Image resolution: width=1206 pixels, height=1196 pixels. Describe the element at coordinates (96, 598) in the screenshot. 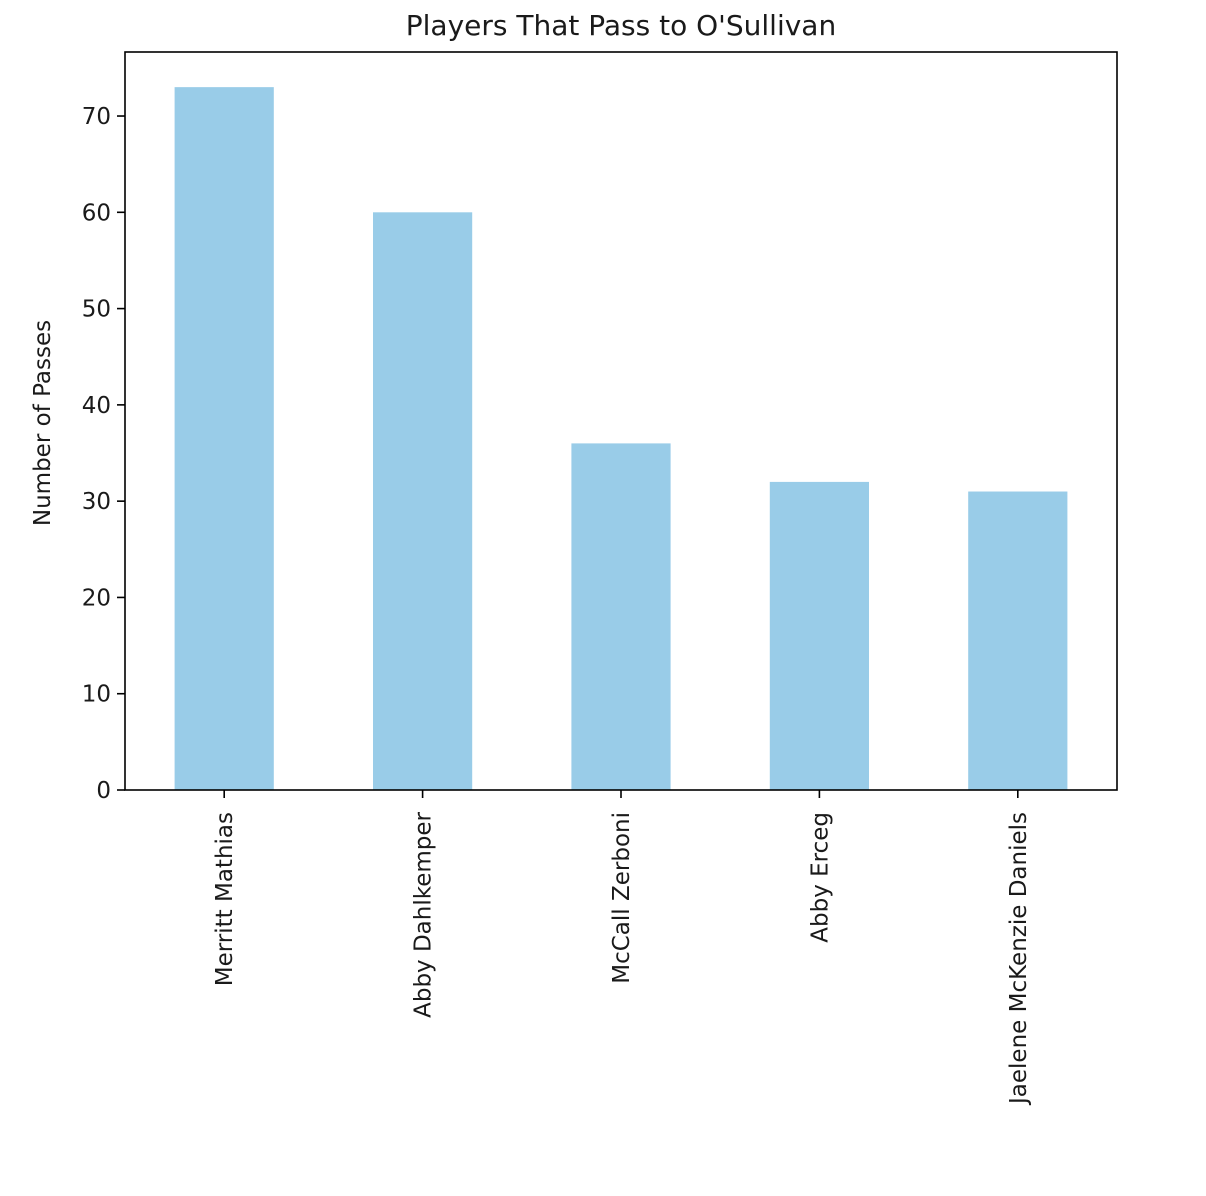

I see `y-tick-label: 20` at that location.